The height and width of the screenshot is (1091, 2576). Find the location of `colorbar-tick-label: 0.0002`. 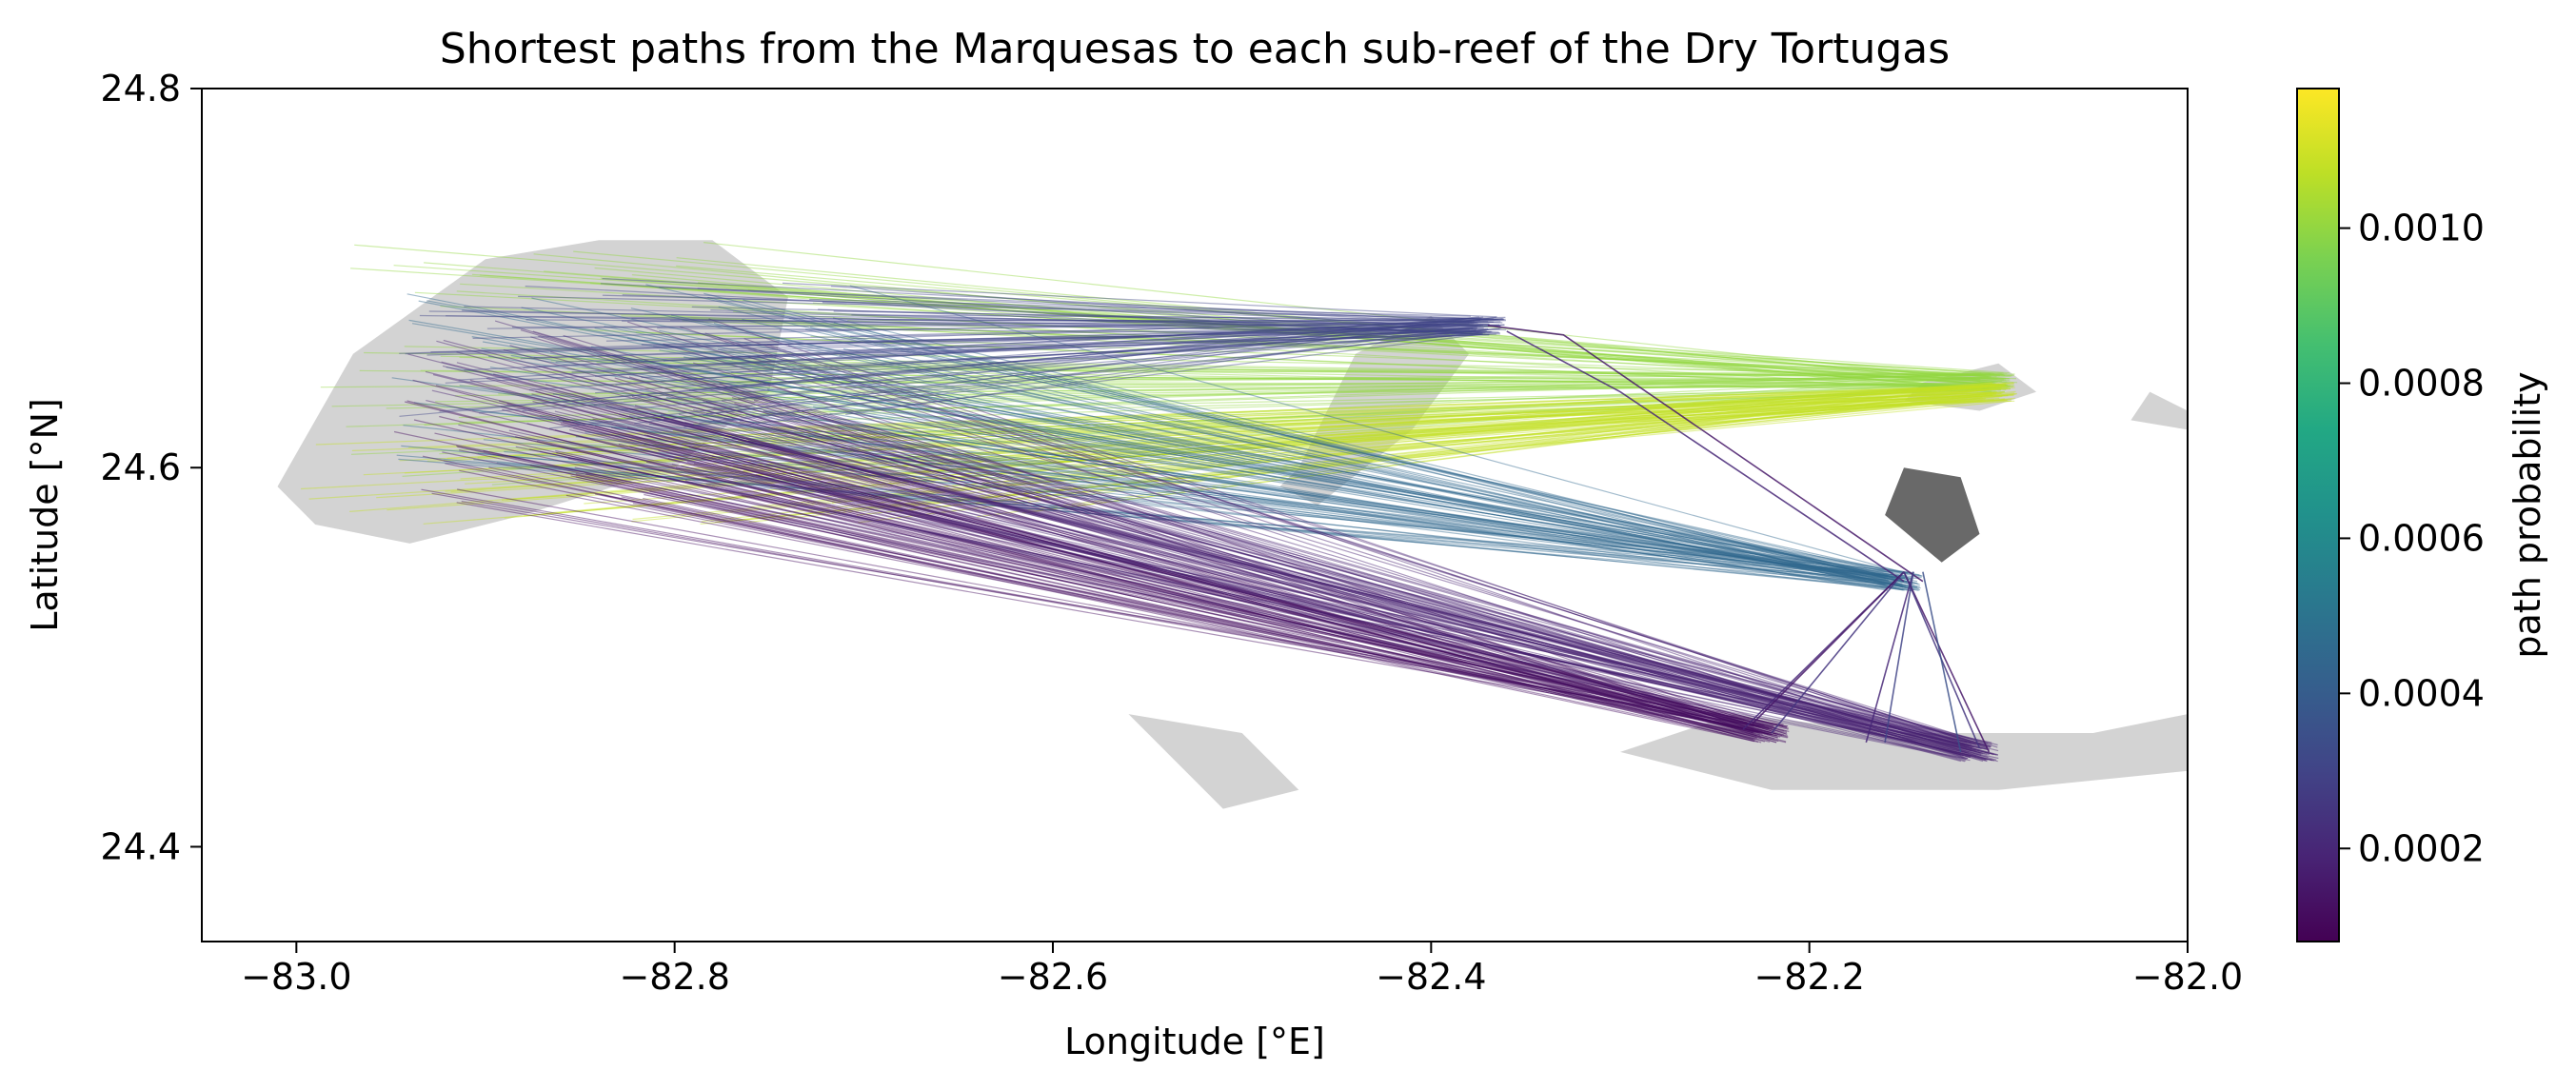

colorbar-tick-label: 0.0002 is located at coordinates (2421, 848).